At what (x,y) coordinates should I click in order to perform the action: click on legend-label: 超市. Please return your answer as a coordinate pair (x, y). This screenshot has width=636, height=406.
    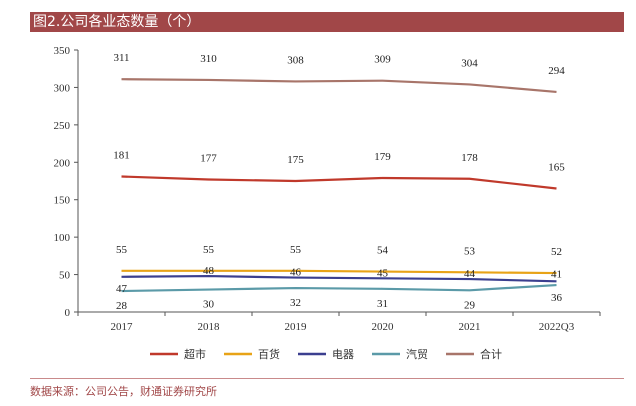
    Looking at the image, I should click on (195, 354).